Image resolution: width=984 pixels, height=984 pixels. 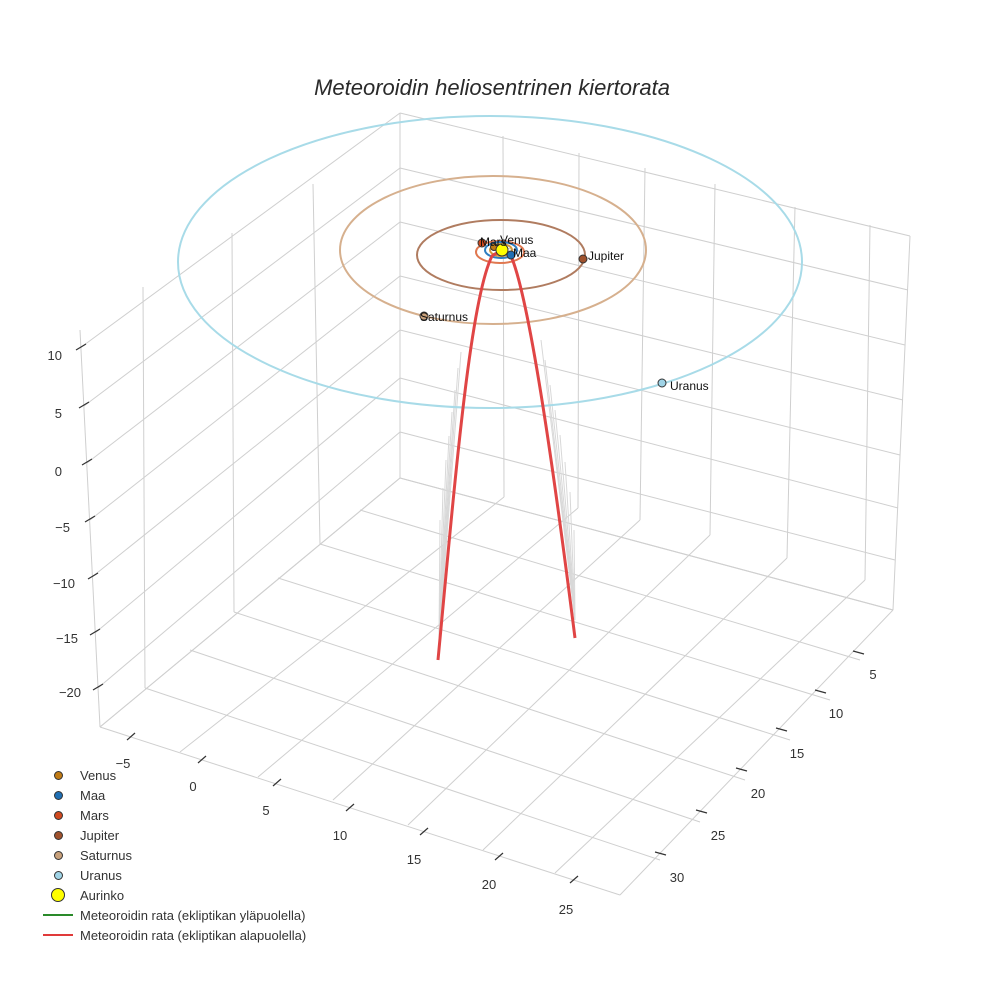 What do you see at coordinates (872, 674) in the screenshot?
I see `y-tick-label: 5` at bounding box center [872, 674].